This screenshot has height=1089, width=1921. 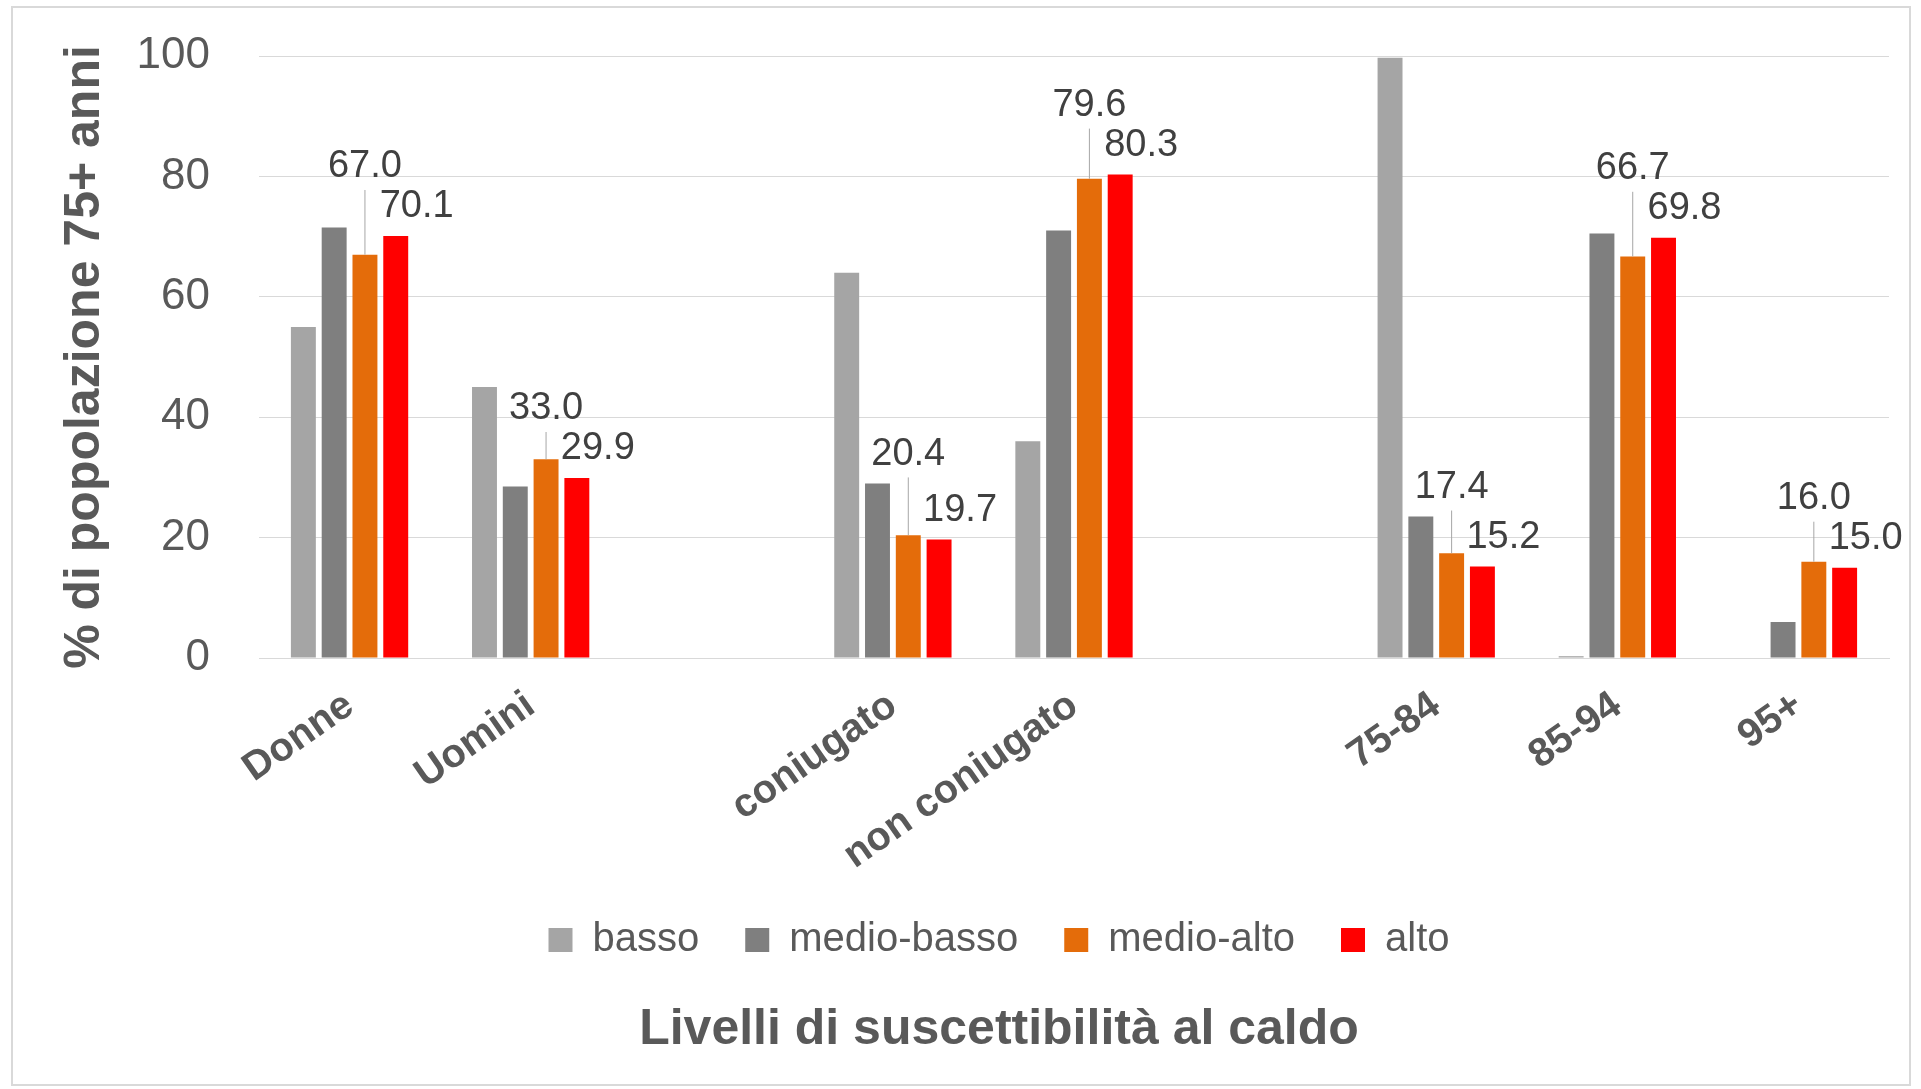 I want to click on data-label: 80.3, so click(x=1141, y=143).